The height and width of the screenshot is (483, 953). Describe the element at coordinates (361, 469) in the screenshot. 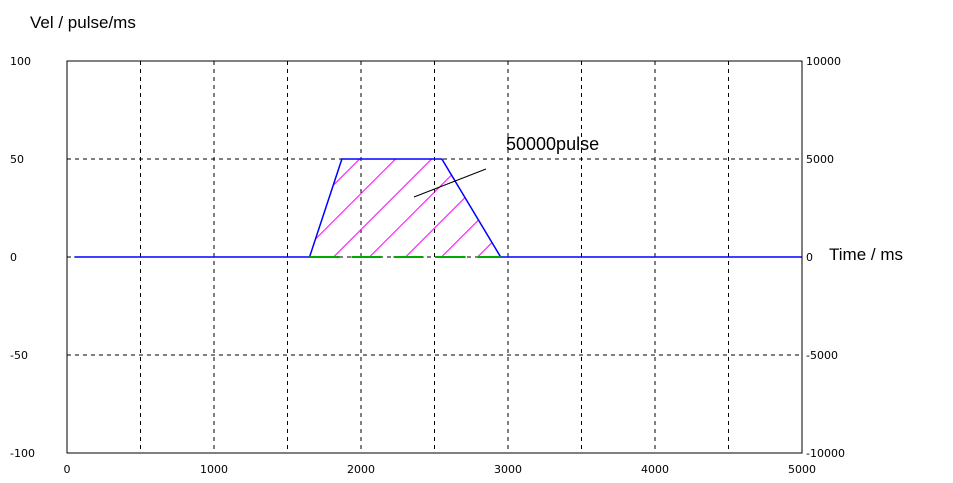

I see `x-tick-label: 2000` at that location.